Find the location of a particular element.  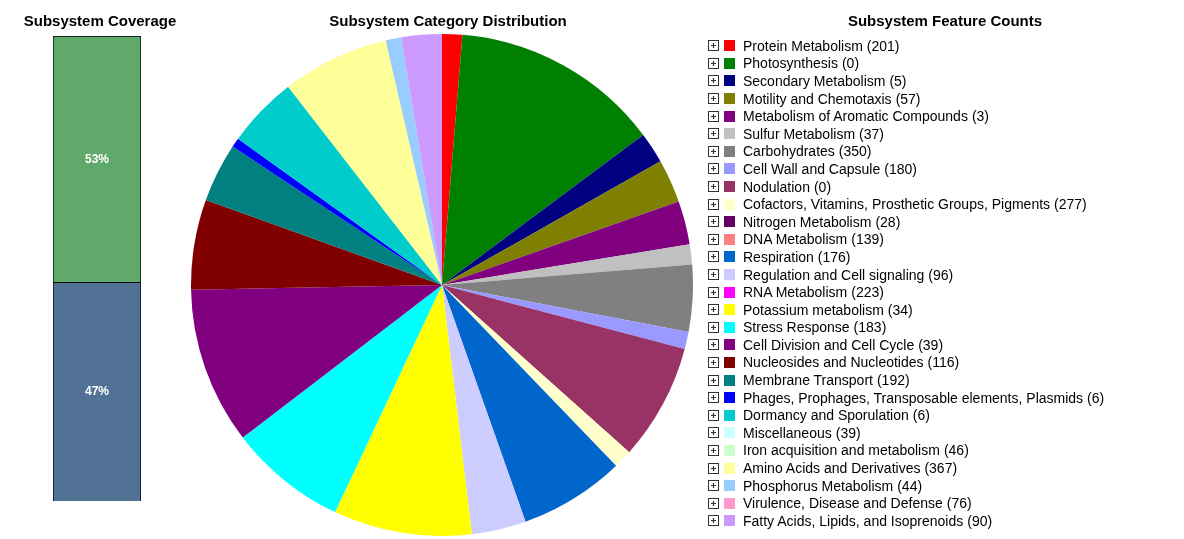

category-label: Respiration is located at coordinates (778, 256).